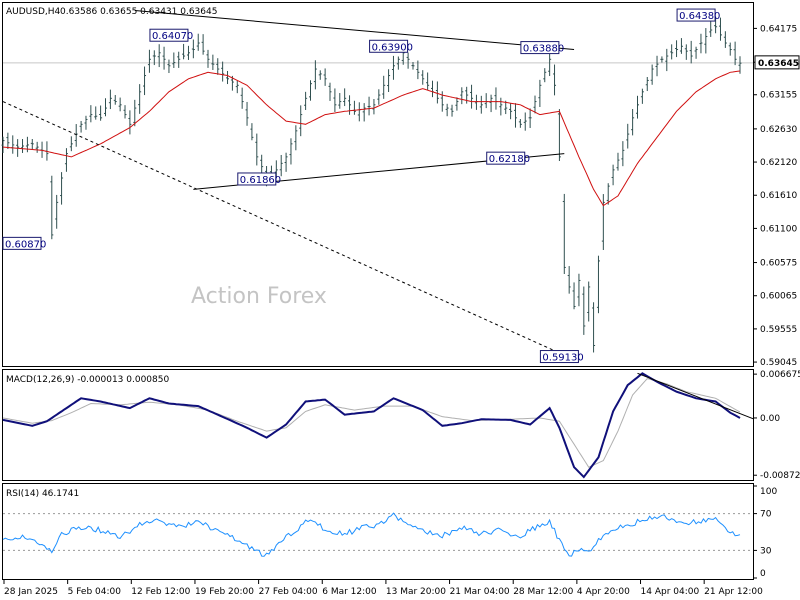 The width and height of the screenshot is (800, 600). I want to click on x-axis-tick-label: 4 Apr 20:00, so click(603, 592).